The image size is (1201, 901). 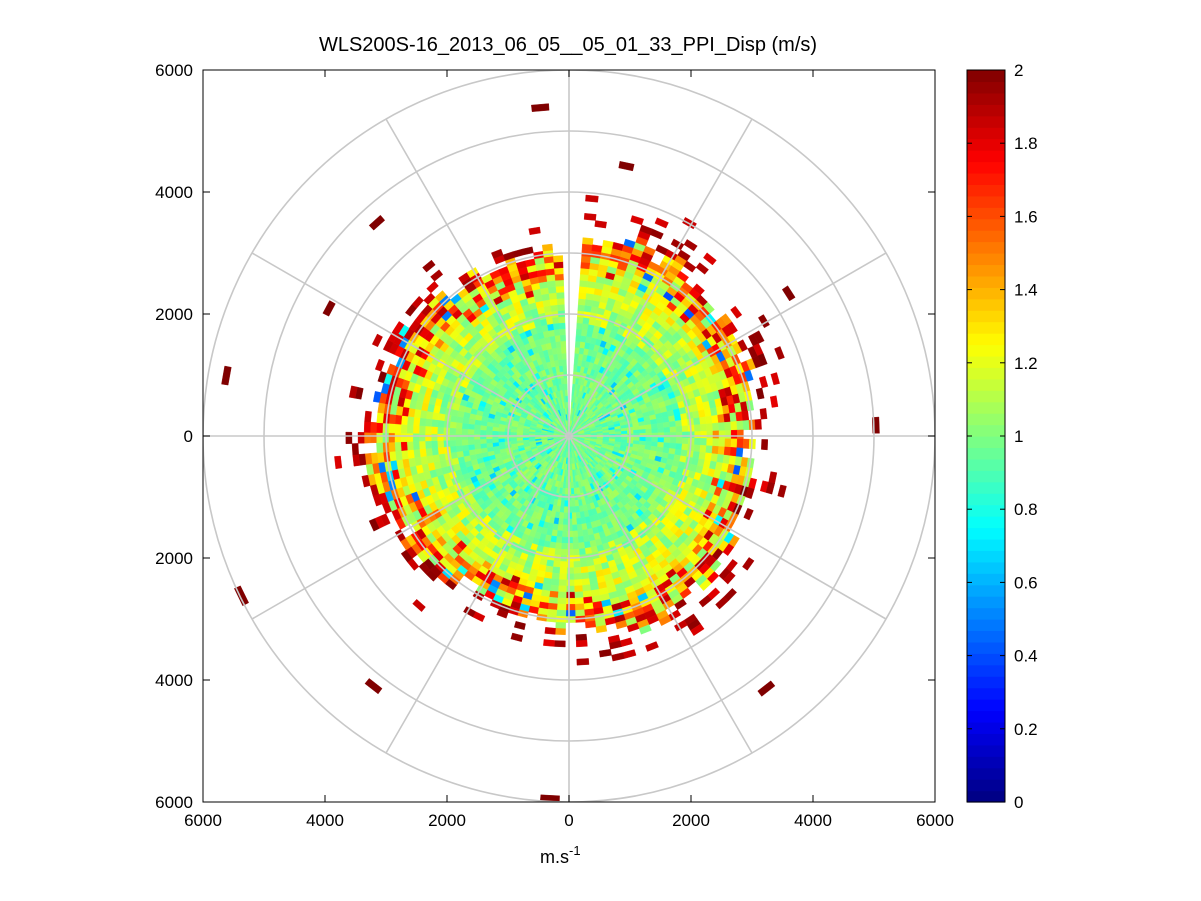 I want to click on x-tick-label: 2000, so click(x=691, y=820).